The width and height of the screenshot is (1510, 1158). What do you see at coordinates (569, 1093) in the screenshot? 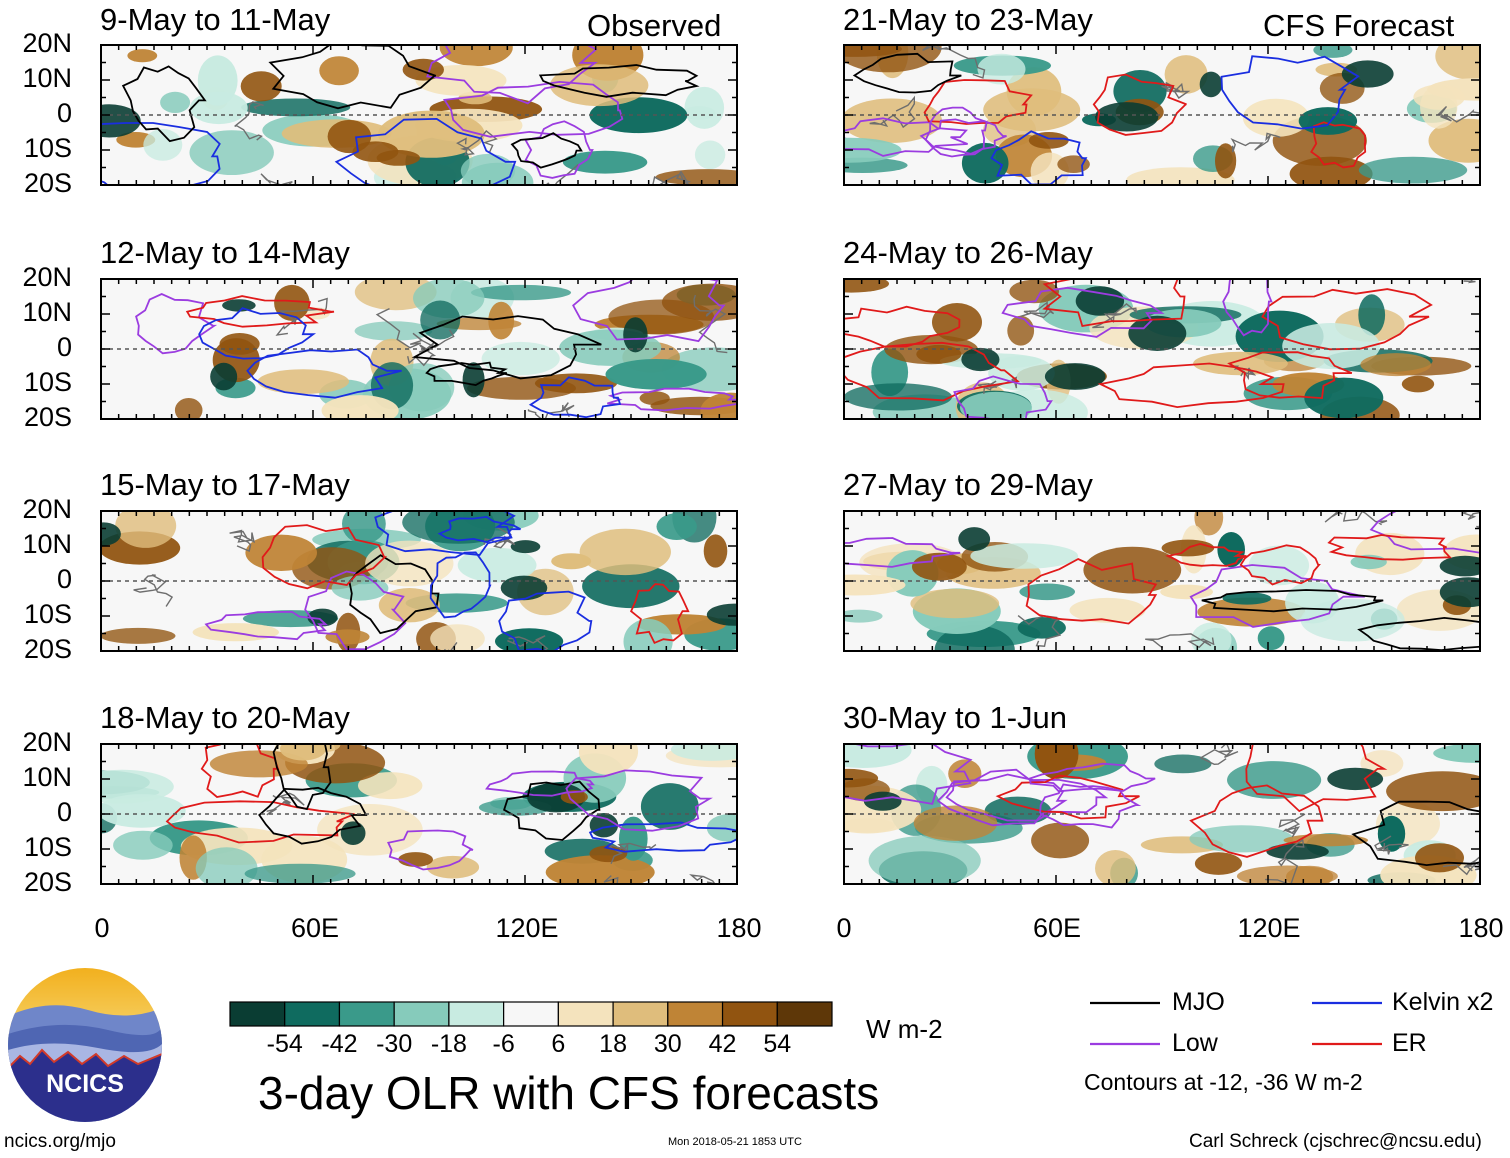
I see `main-title: 3-day OLR with CFS forecasts` at bounding box center [569, 1093].